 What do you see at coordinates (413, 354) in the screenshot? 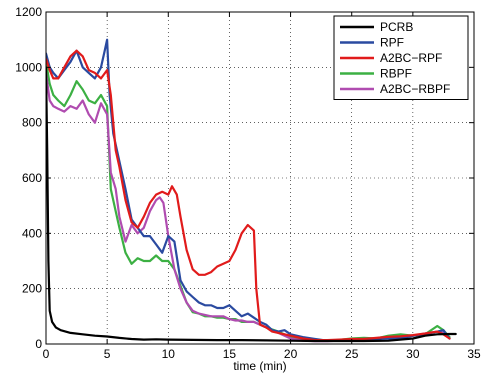
I see `x-tick-label: 30` at bounding box center [413, 354].